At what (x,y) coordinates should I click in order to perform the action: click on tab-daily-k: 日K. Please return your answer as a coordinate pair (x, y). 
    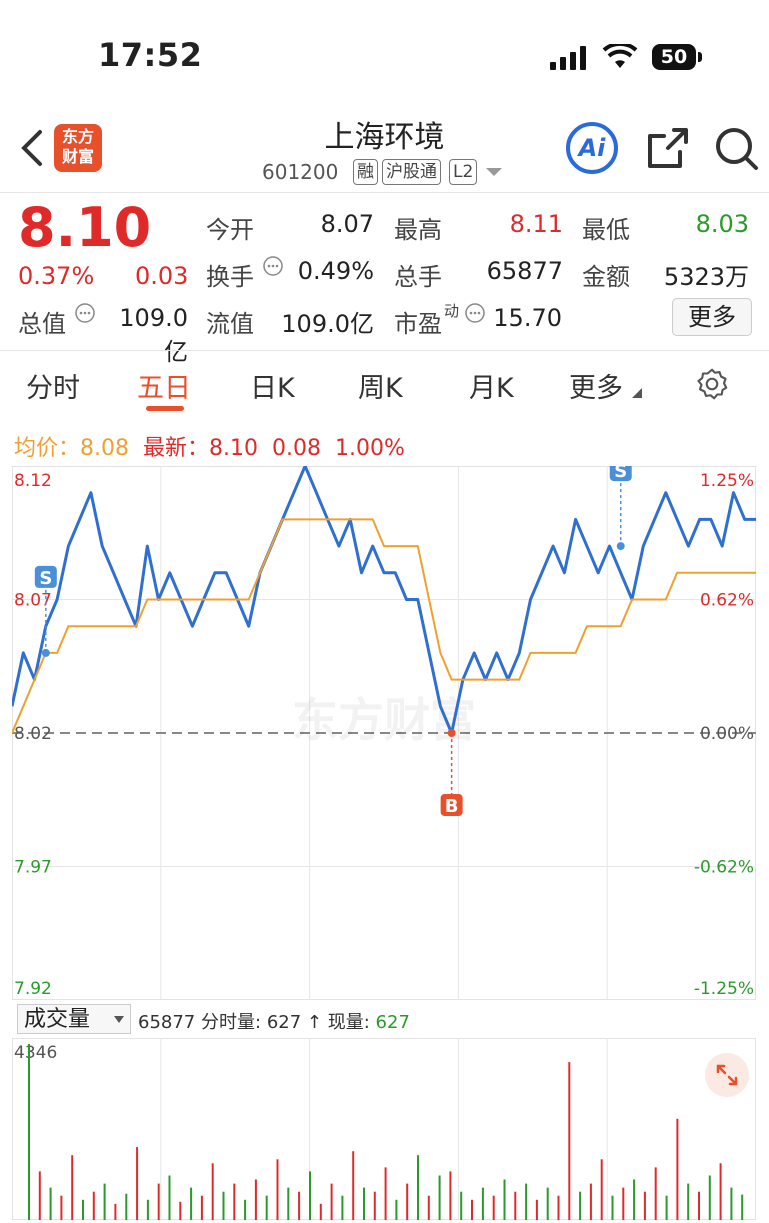
    Looking at the image, I should click on (272, 388).